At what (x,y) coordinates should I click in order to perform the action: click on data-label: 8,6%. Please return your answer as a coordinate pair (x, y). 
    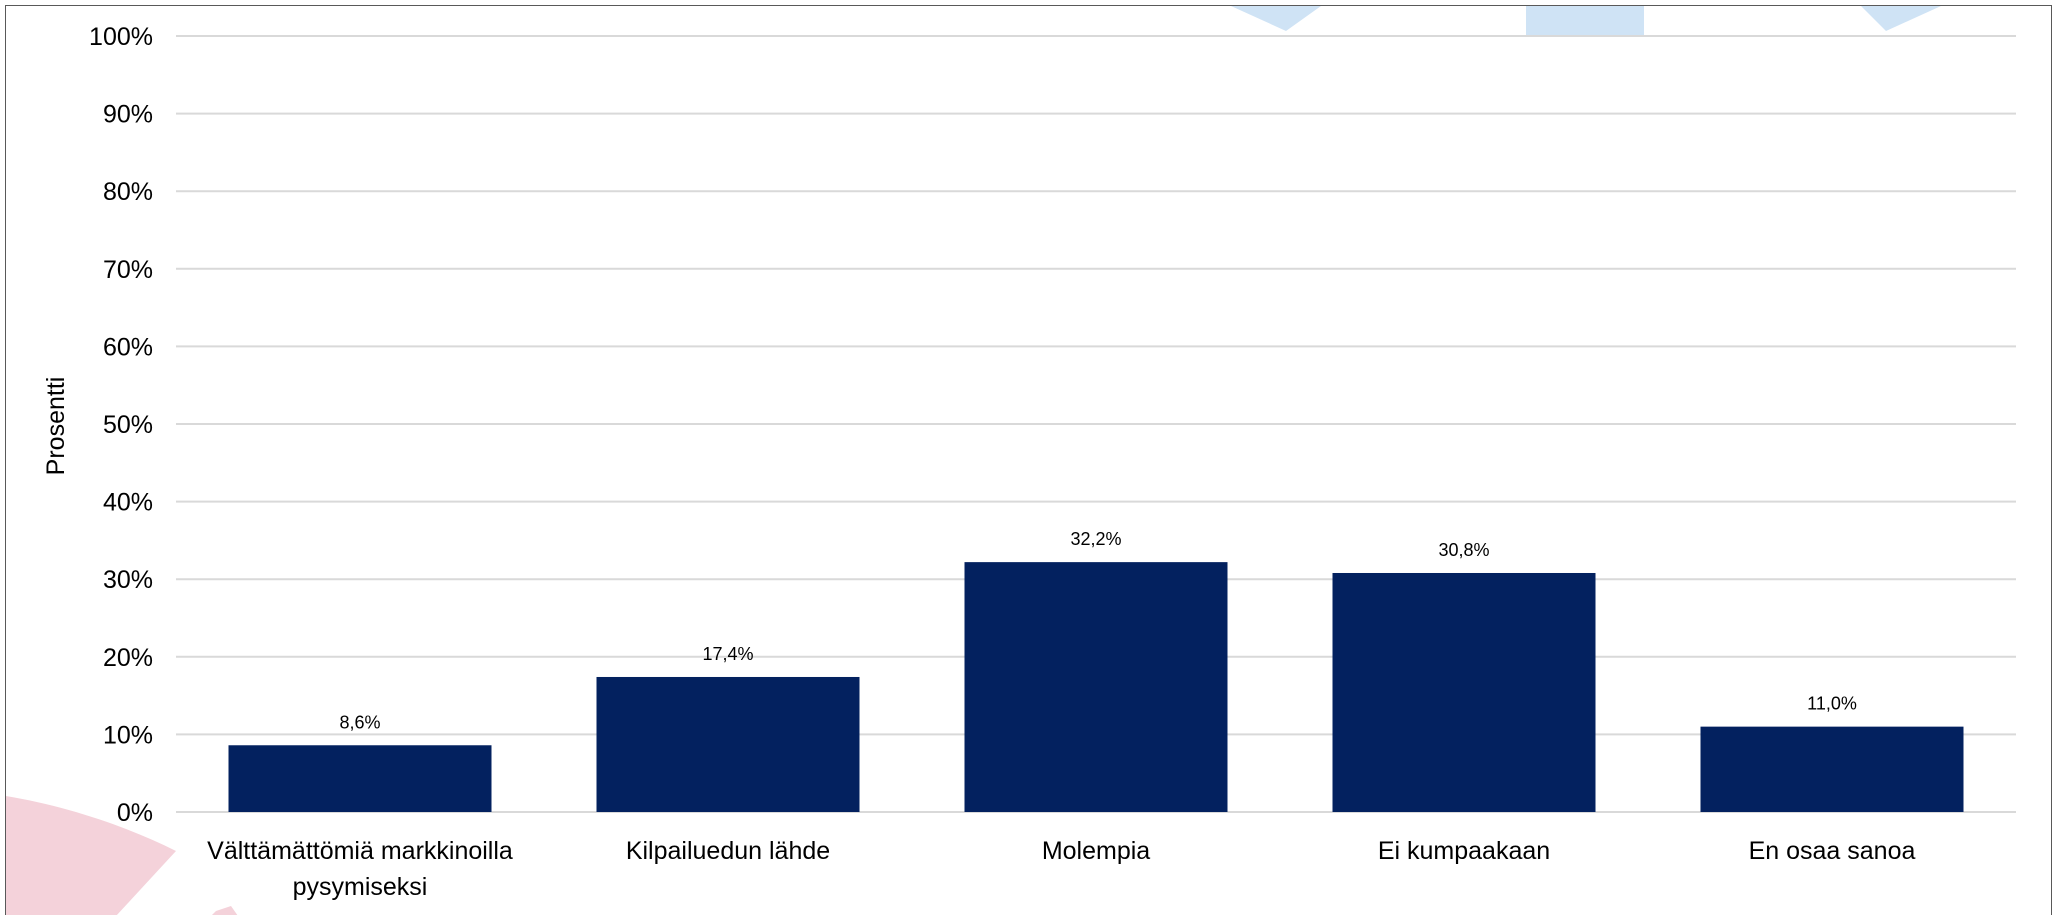
    Looking at the image, I should click on (359, 722).